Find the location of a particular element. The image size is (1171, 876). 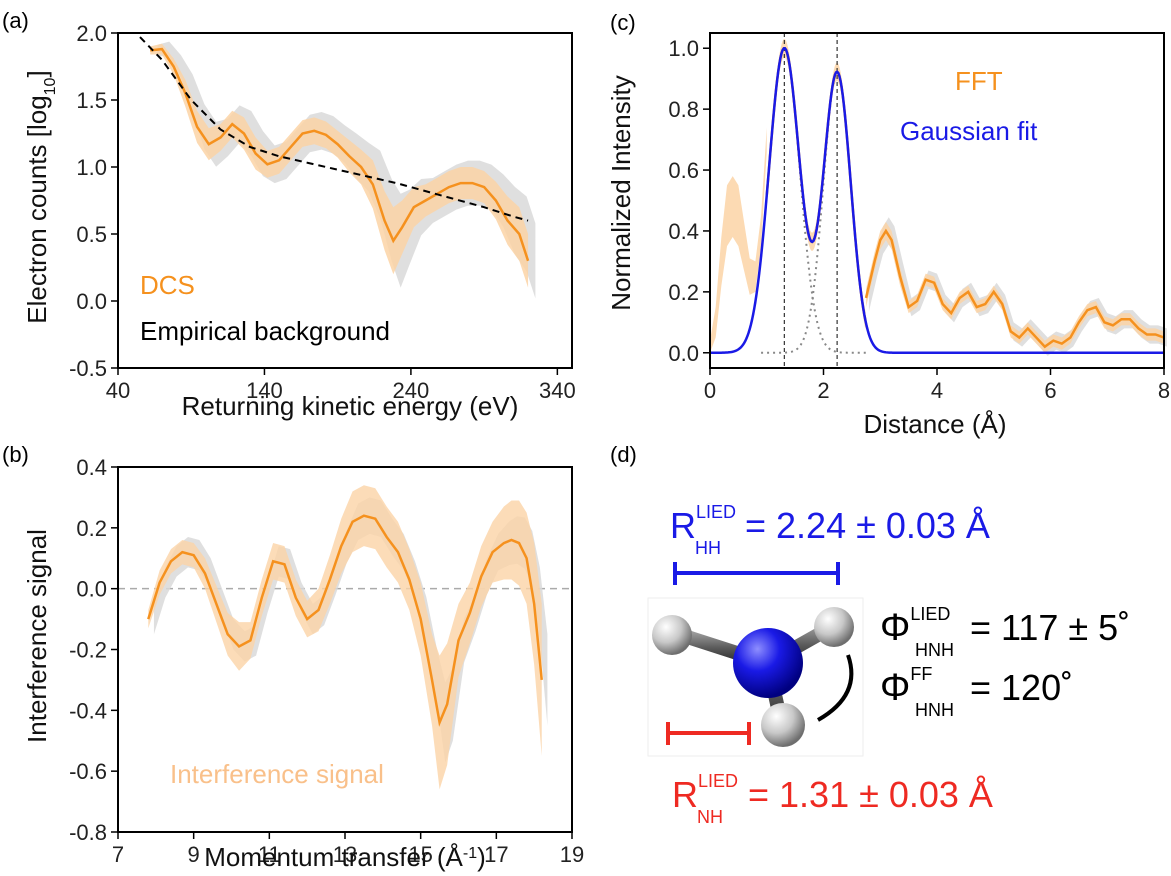

chart-a-xlabel: Returning kinetic energy (eV) is located at coordinates (350, 406).